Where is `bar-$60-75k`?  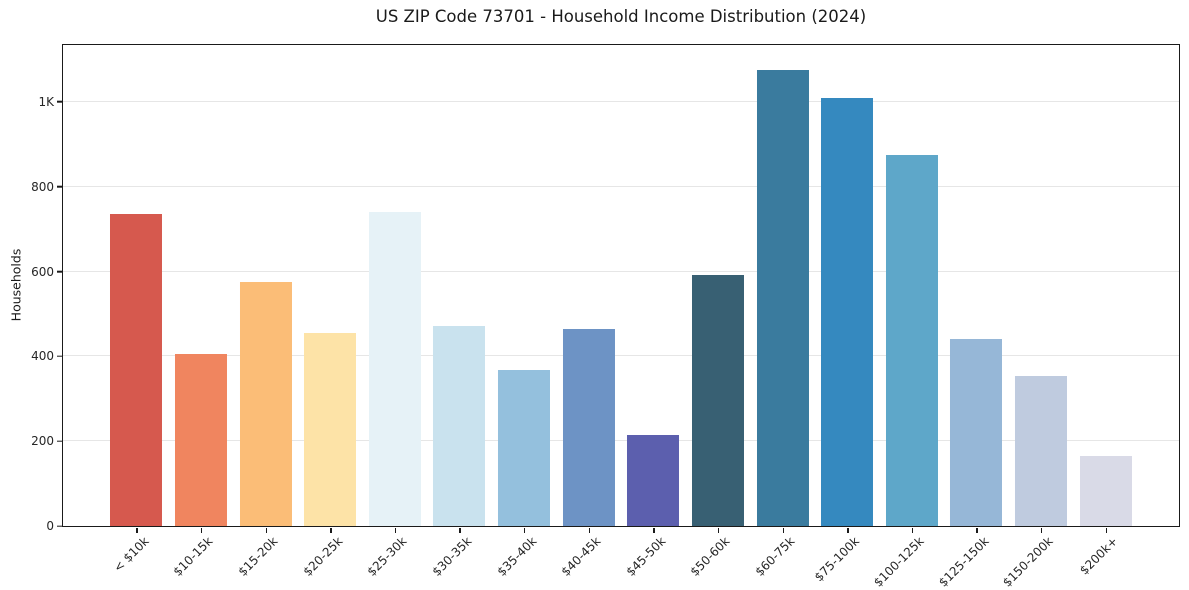
bar-$60-75k is located at coordinates (782, 297).